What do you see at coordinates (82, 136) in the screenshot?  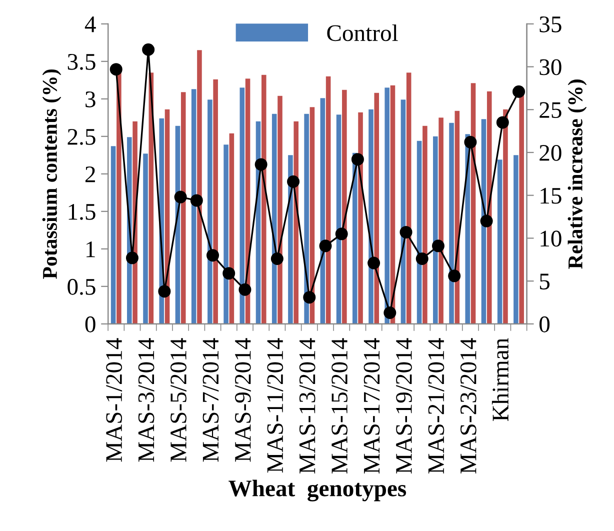 I see `y-tick-label: 2.5` at bounding box center [82, 136].